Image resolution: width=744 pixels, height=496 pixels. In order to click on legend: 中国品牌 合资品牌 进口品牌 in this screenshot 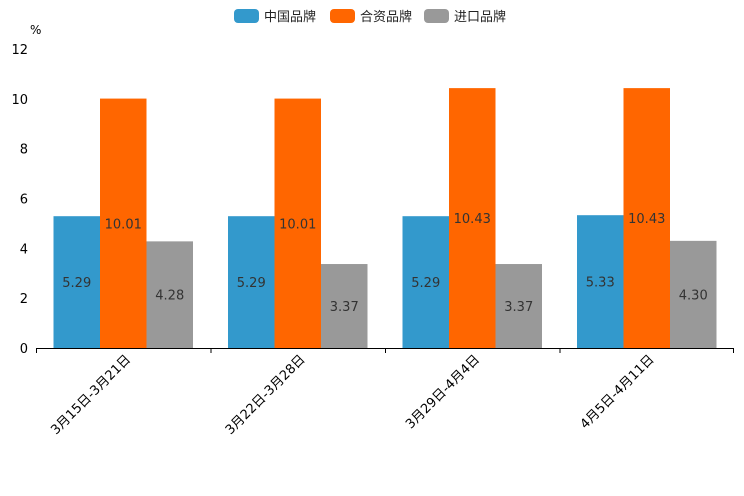, I will do `click(370, 17)`.